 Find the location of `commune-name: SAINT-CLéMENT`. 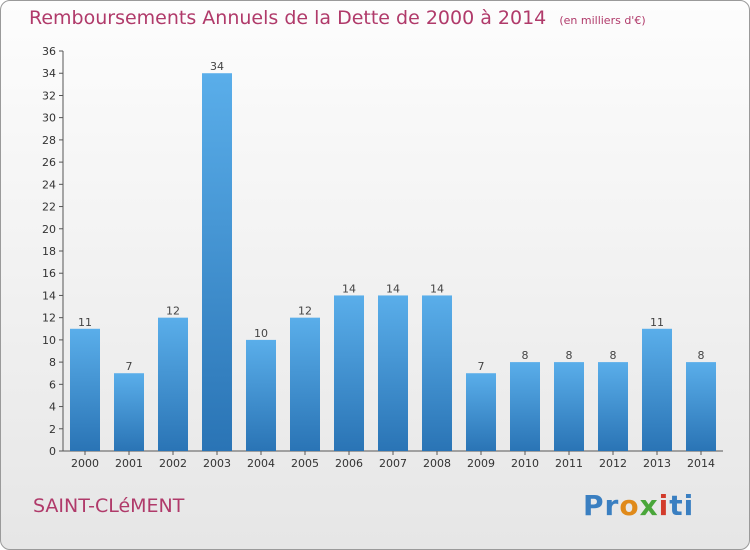

commune-name: SAINT-CLéMENT is located at coordinates (109, 506).